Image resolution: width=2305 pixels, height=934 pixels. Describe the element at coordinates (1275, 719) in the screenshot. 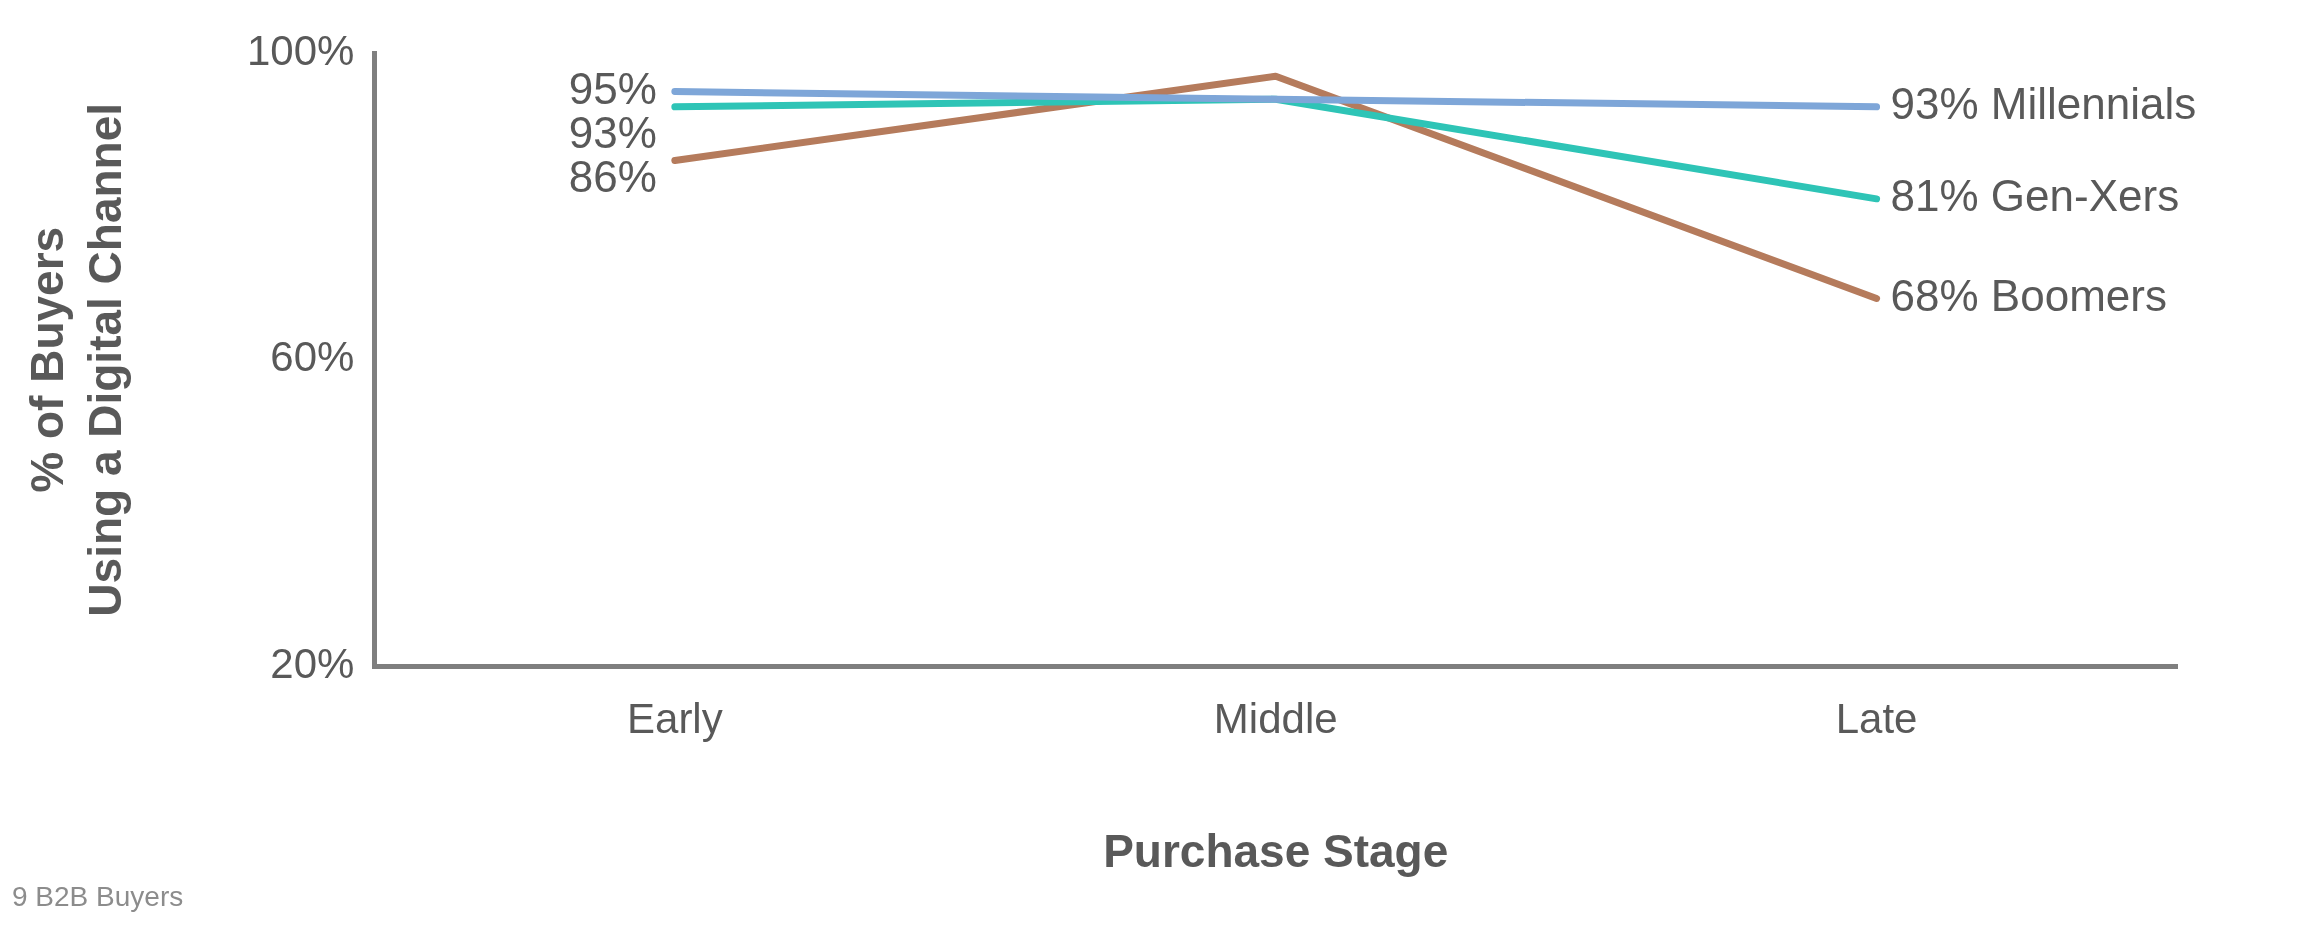

I see `x-tick-label: Middle` at that location.